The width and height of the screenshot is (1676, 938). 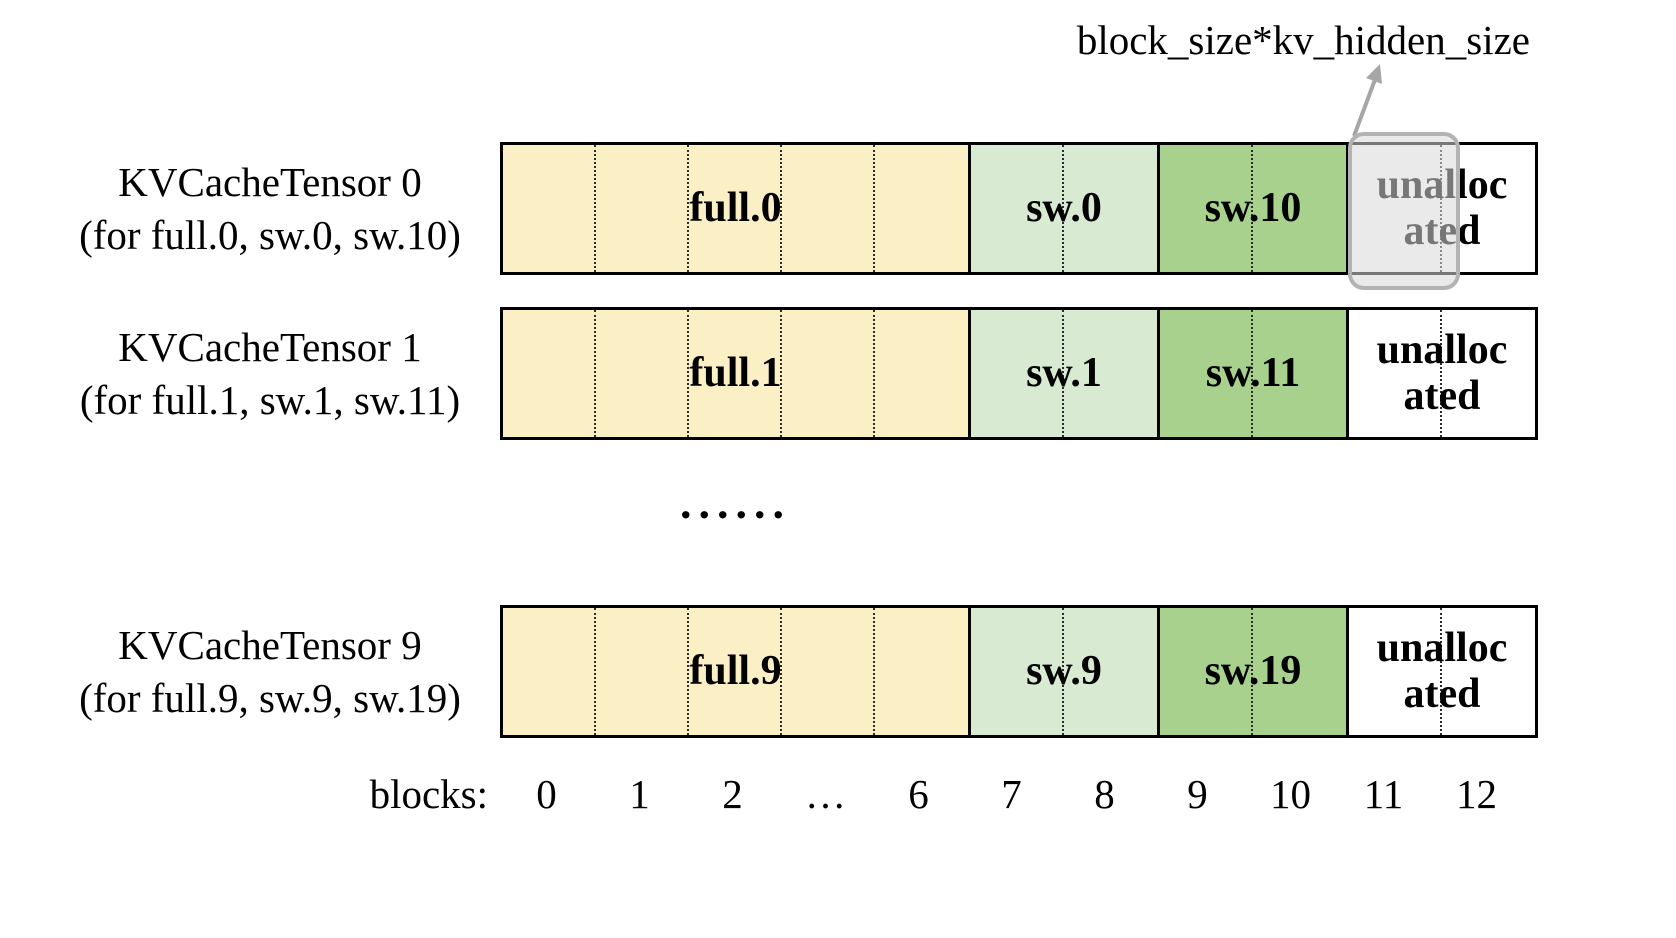 What do you see at coordinates (1476, 794) in the screenshot?
I see `block-index-label: 12` at bounding box center [1476, 794].